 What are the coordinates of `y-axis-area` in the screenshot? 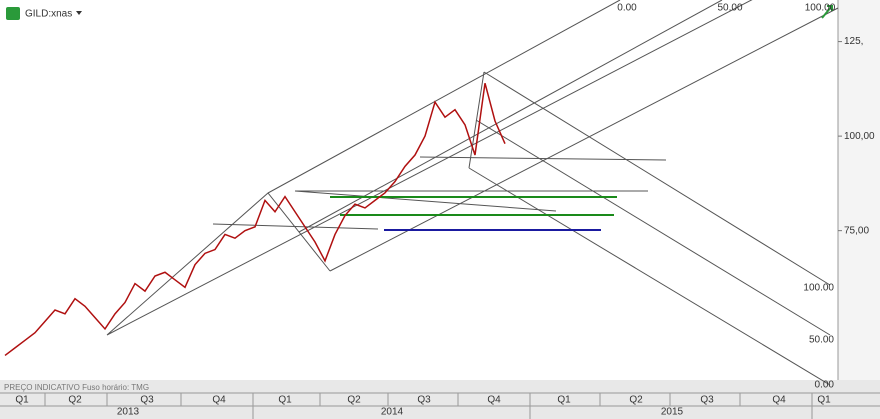 It's located at (859, 190).